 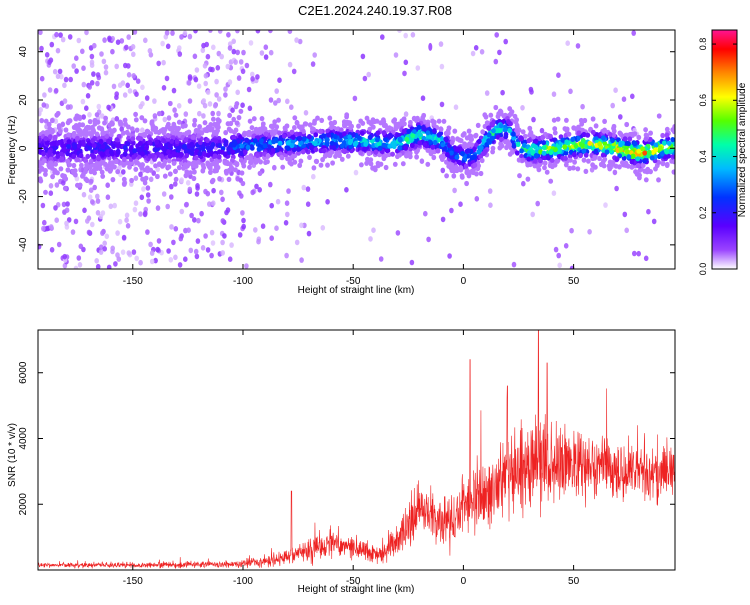 What do you see at coordinates (724, 149) in the screenshot?
I see `colorbar-gradient` at bounding box center [724, 149].